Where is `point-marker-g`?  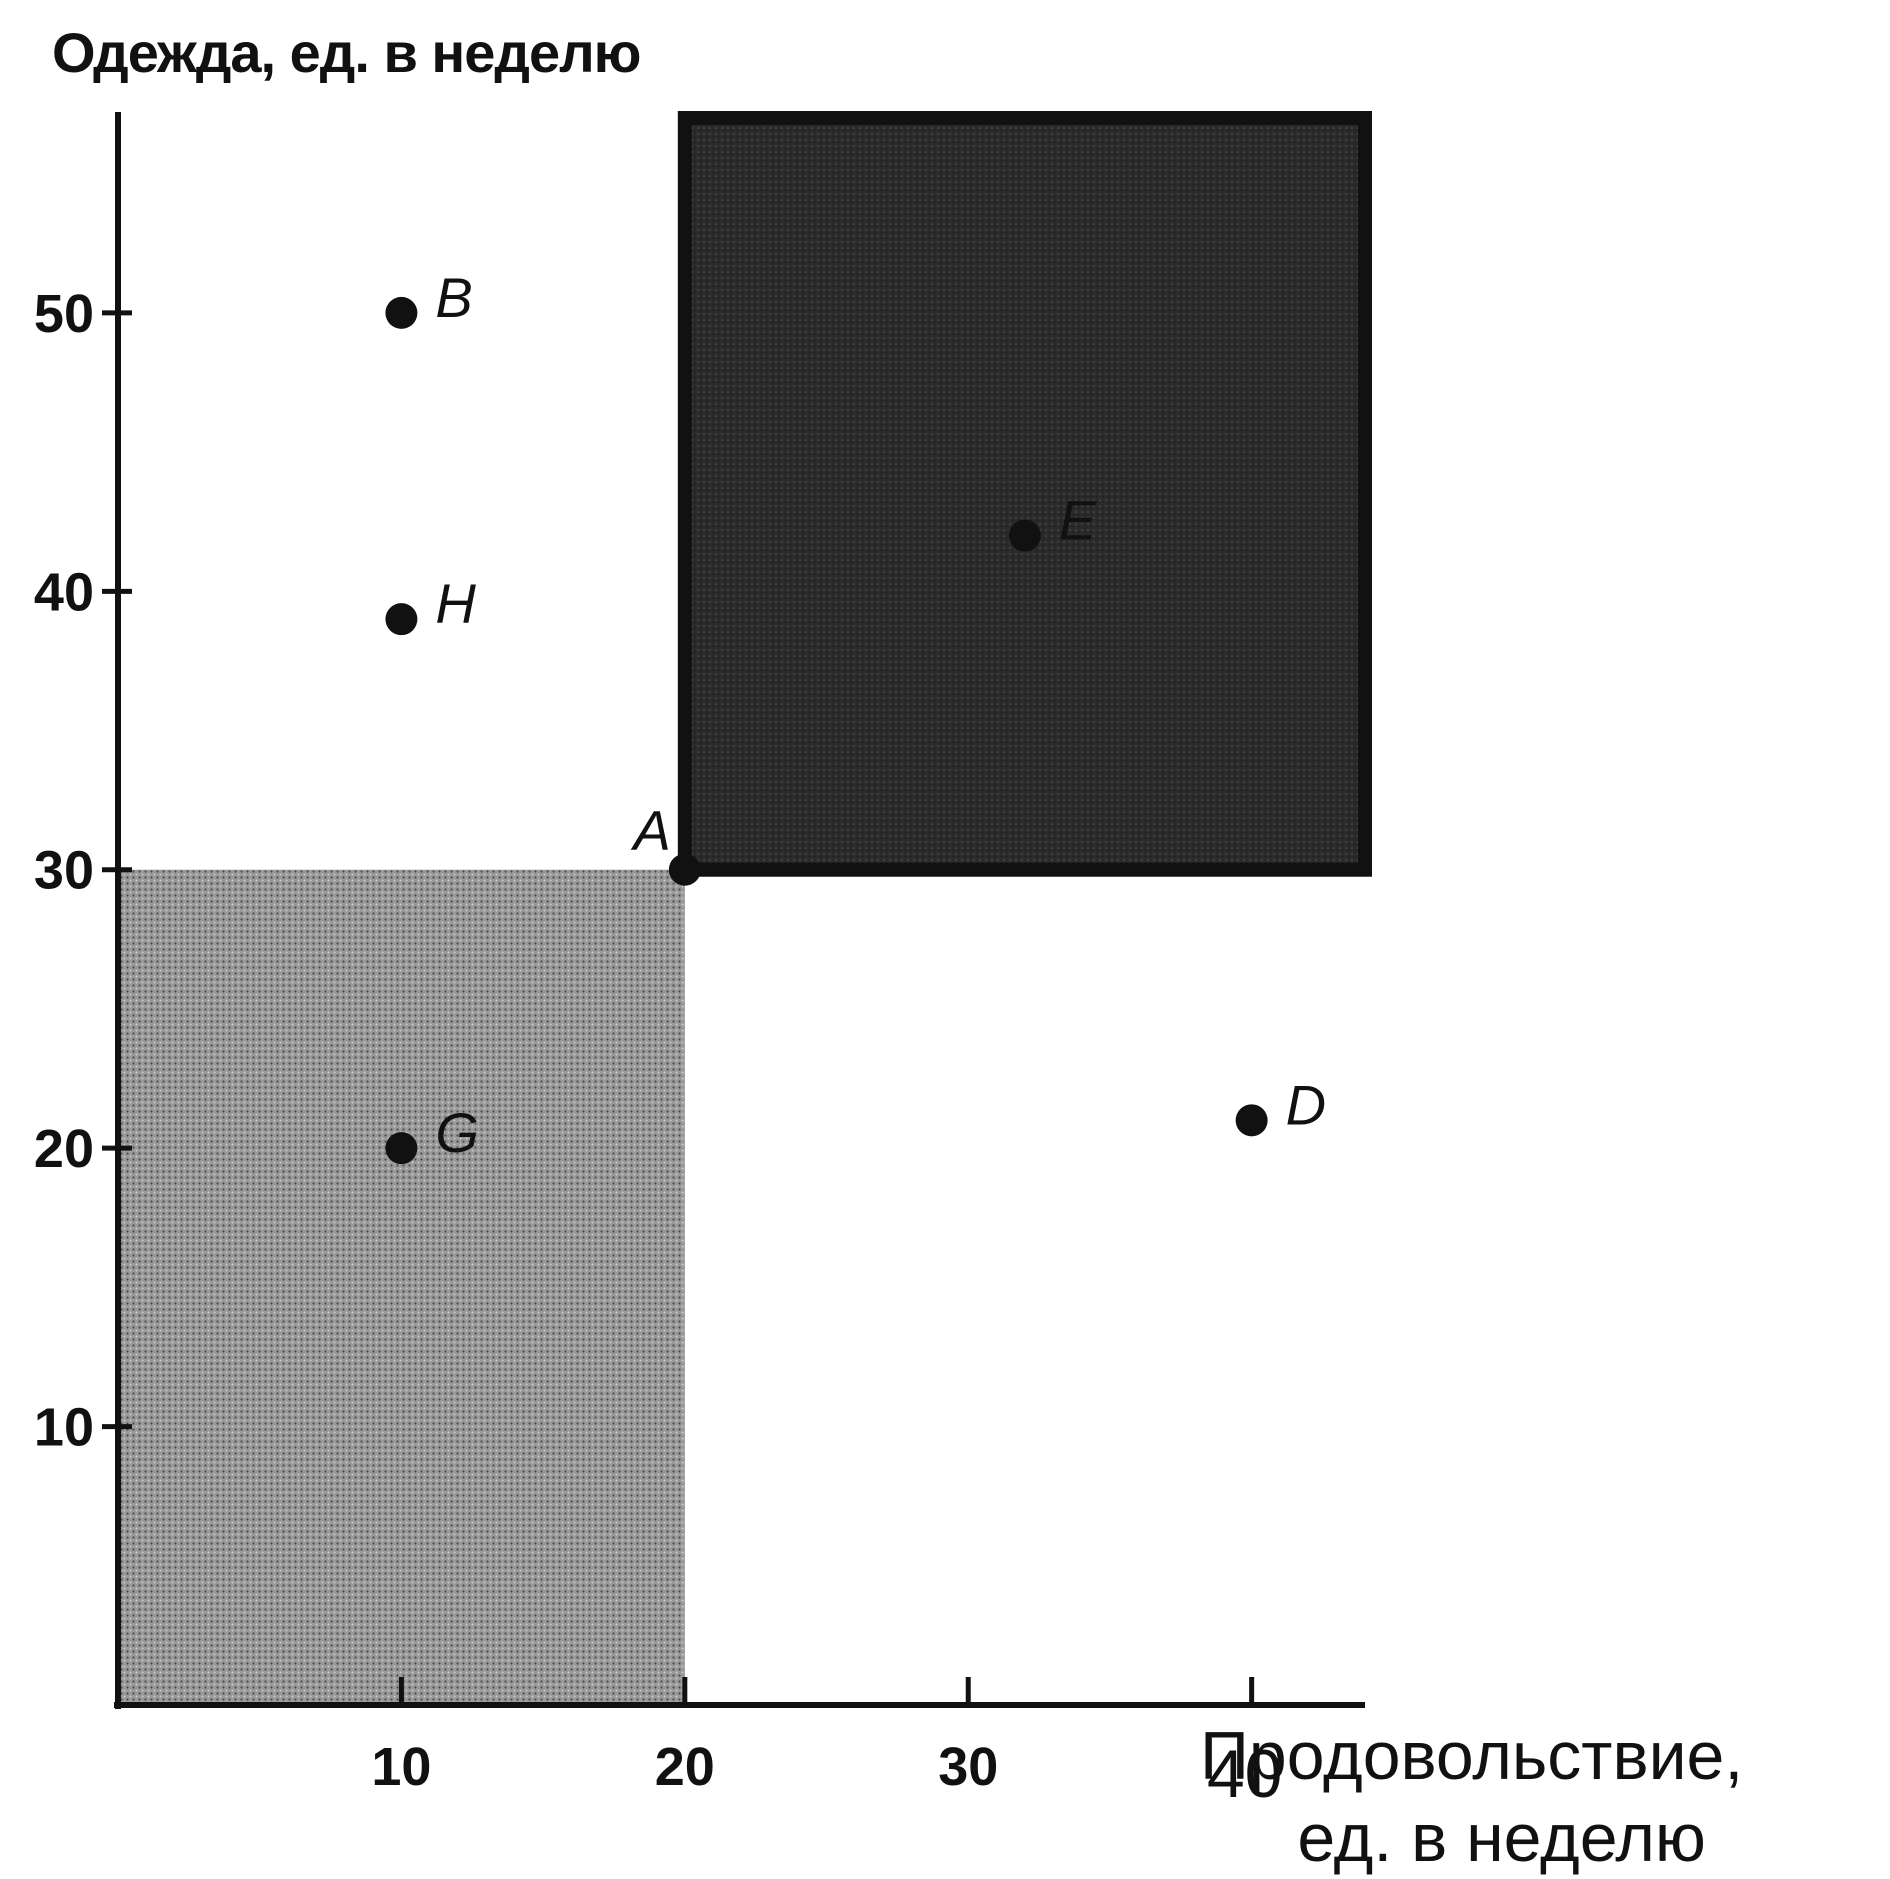 point-marker-g is located at coordinates (401, 1148).